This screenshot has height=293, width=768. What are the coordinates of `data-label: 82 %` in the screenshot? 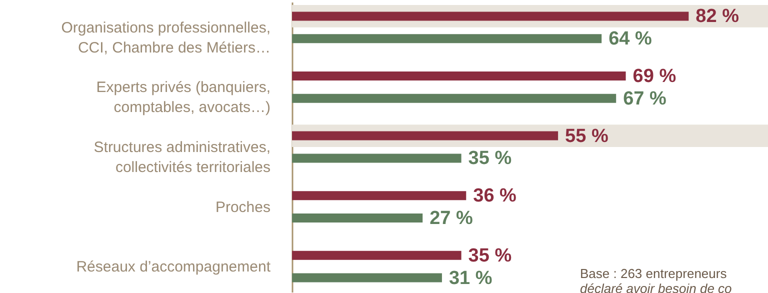 It's located at (718, 17).